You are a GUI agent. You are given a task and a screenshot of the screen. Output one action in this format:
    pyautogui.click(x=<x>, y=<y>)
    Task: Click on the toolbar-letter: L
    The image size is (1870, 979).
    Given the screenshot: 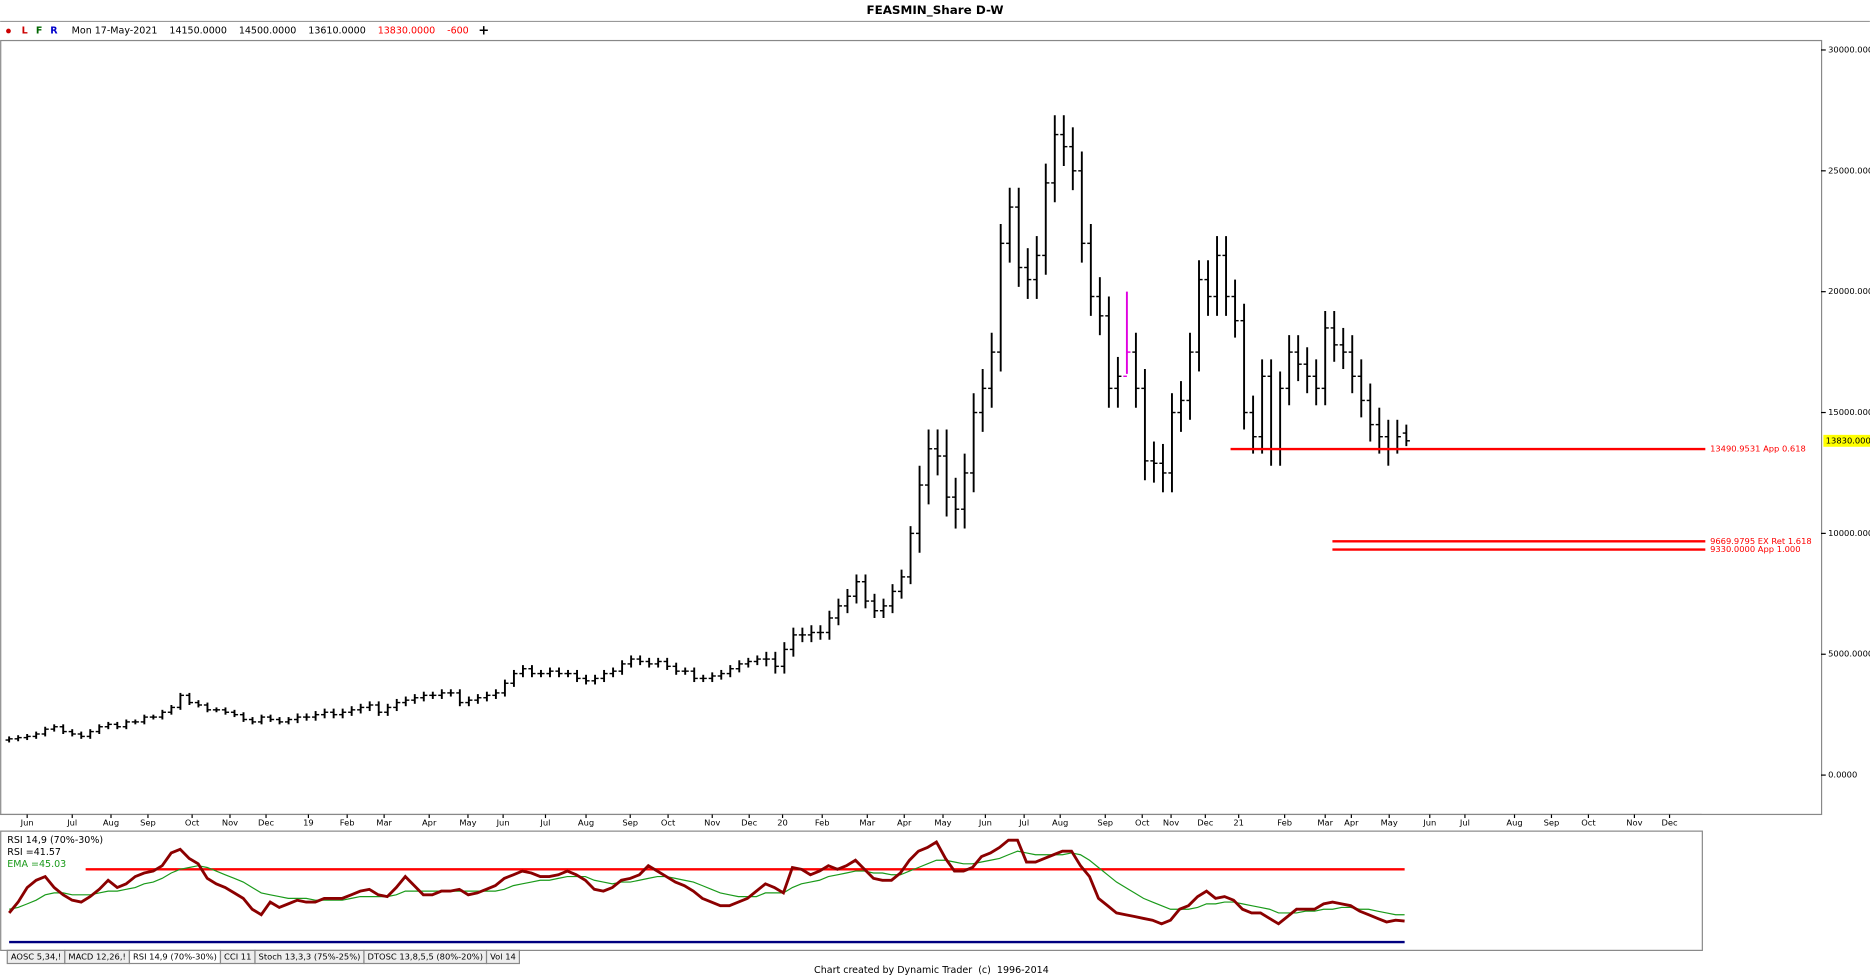 What is the action you would take?
    pyautogui.click(x=25, y=31)
    